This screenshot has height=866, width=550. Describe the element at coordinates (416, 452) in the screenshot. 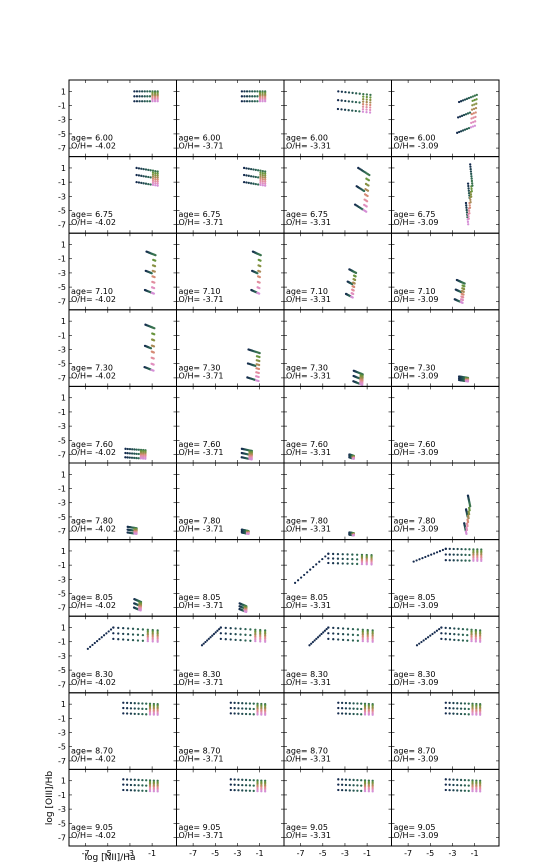

I see `oh-label: O/H= -3.09` at that location.